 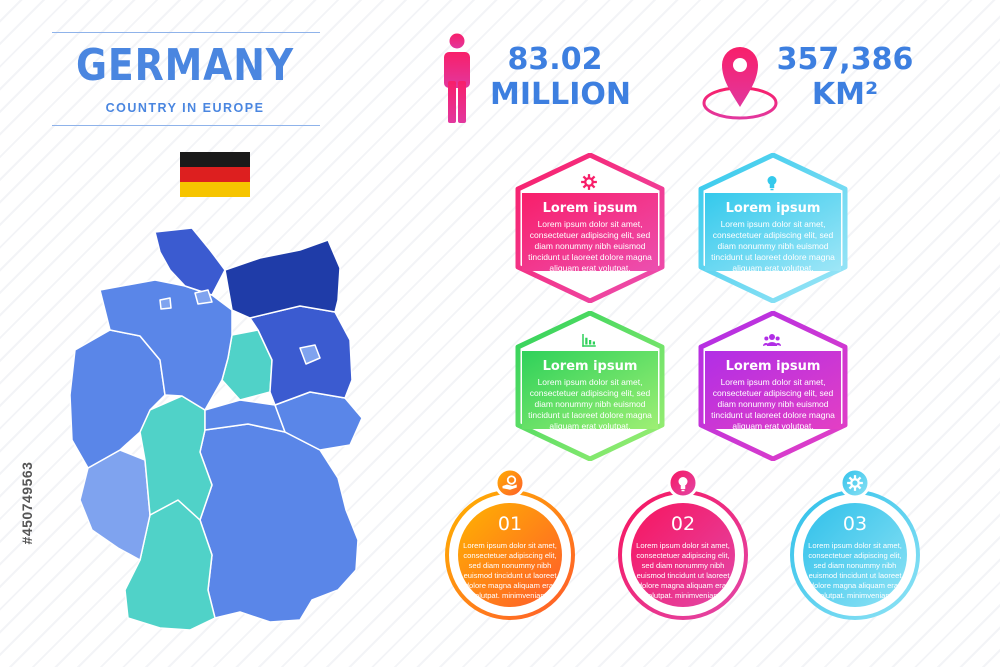 I want to click on location-pin-icon, so click(x=740, y=83).